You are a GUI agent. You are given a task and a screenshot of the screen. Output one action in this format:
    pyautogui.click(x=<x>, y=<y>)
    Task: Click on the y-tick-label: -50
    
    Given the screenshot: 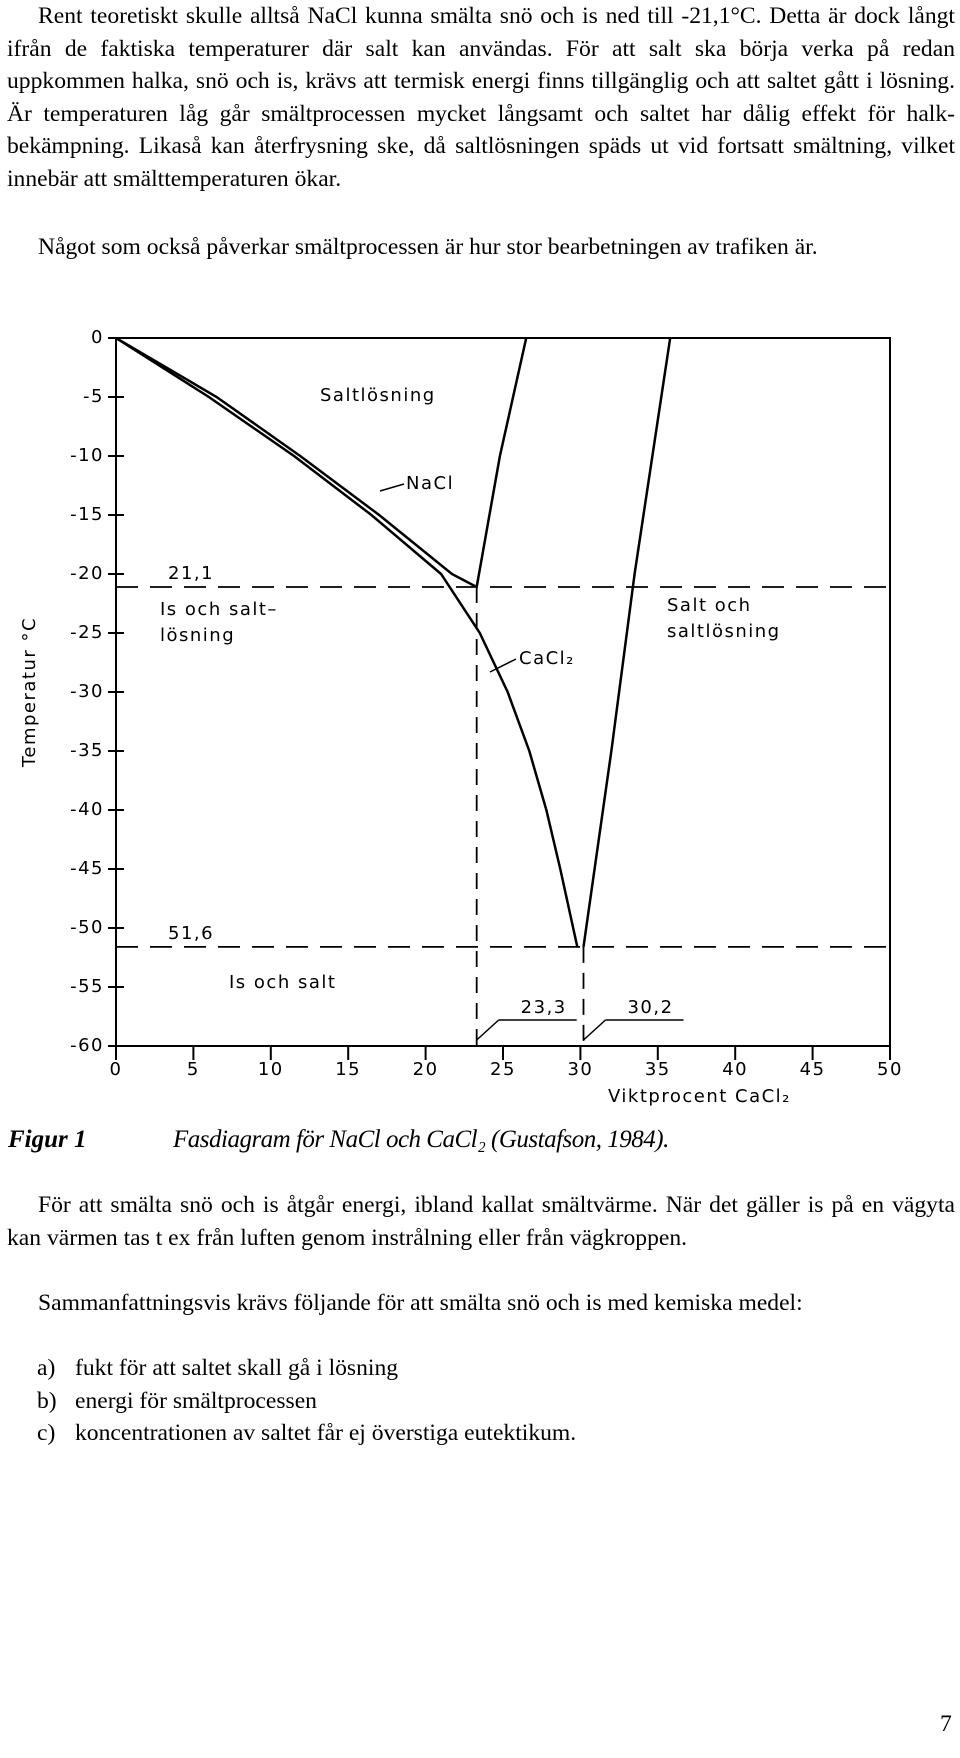 What is the action you would take?
    pyautogui.click(x=87, y=927)
    